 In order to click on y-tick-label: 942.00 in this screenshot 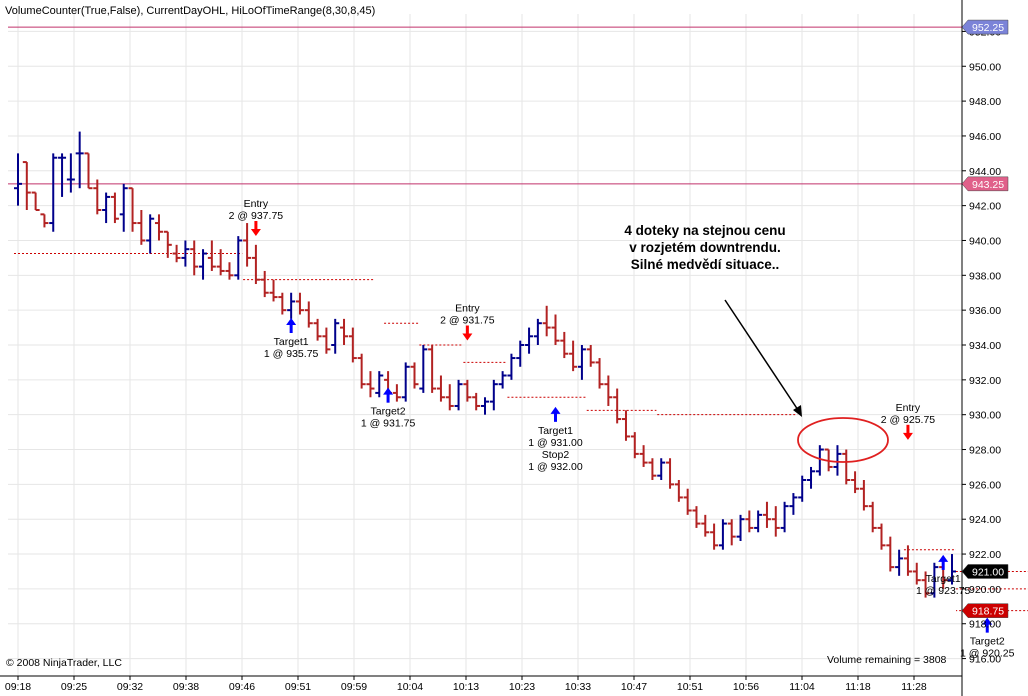, I will do `click(985, 207)`.